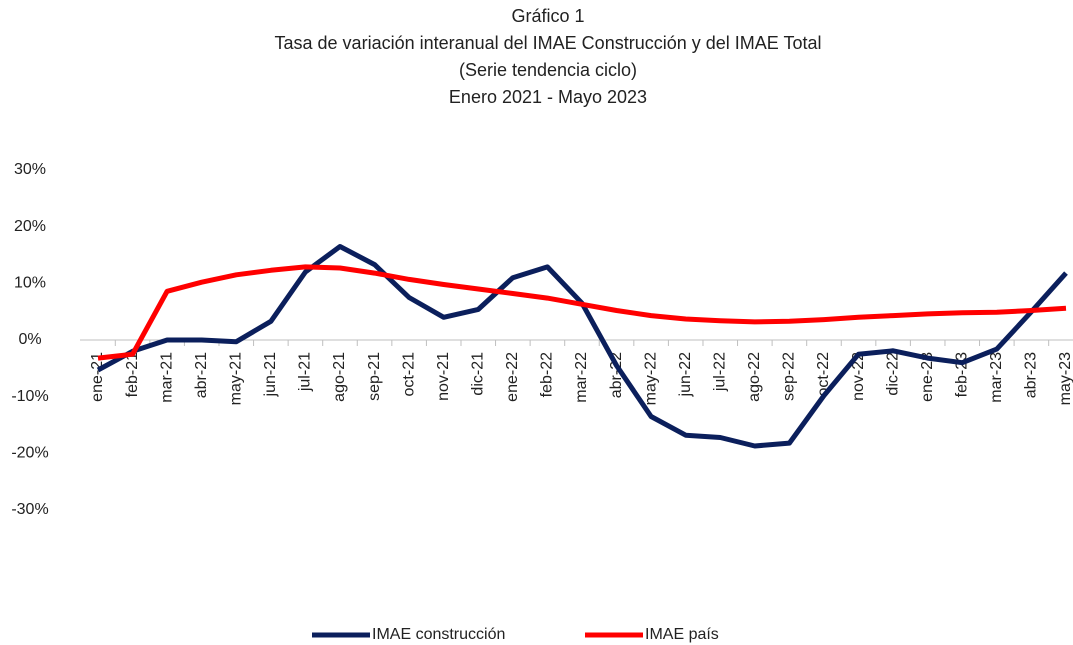  I want to click on x-tick-label: ene-23, so click(927, 377).